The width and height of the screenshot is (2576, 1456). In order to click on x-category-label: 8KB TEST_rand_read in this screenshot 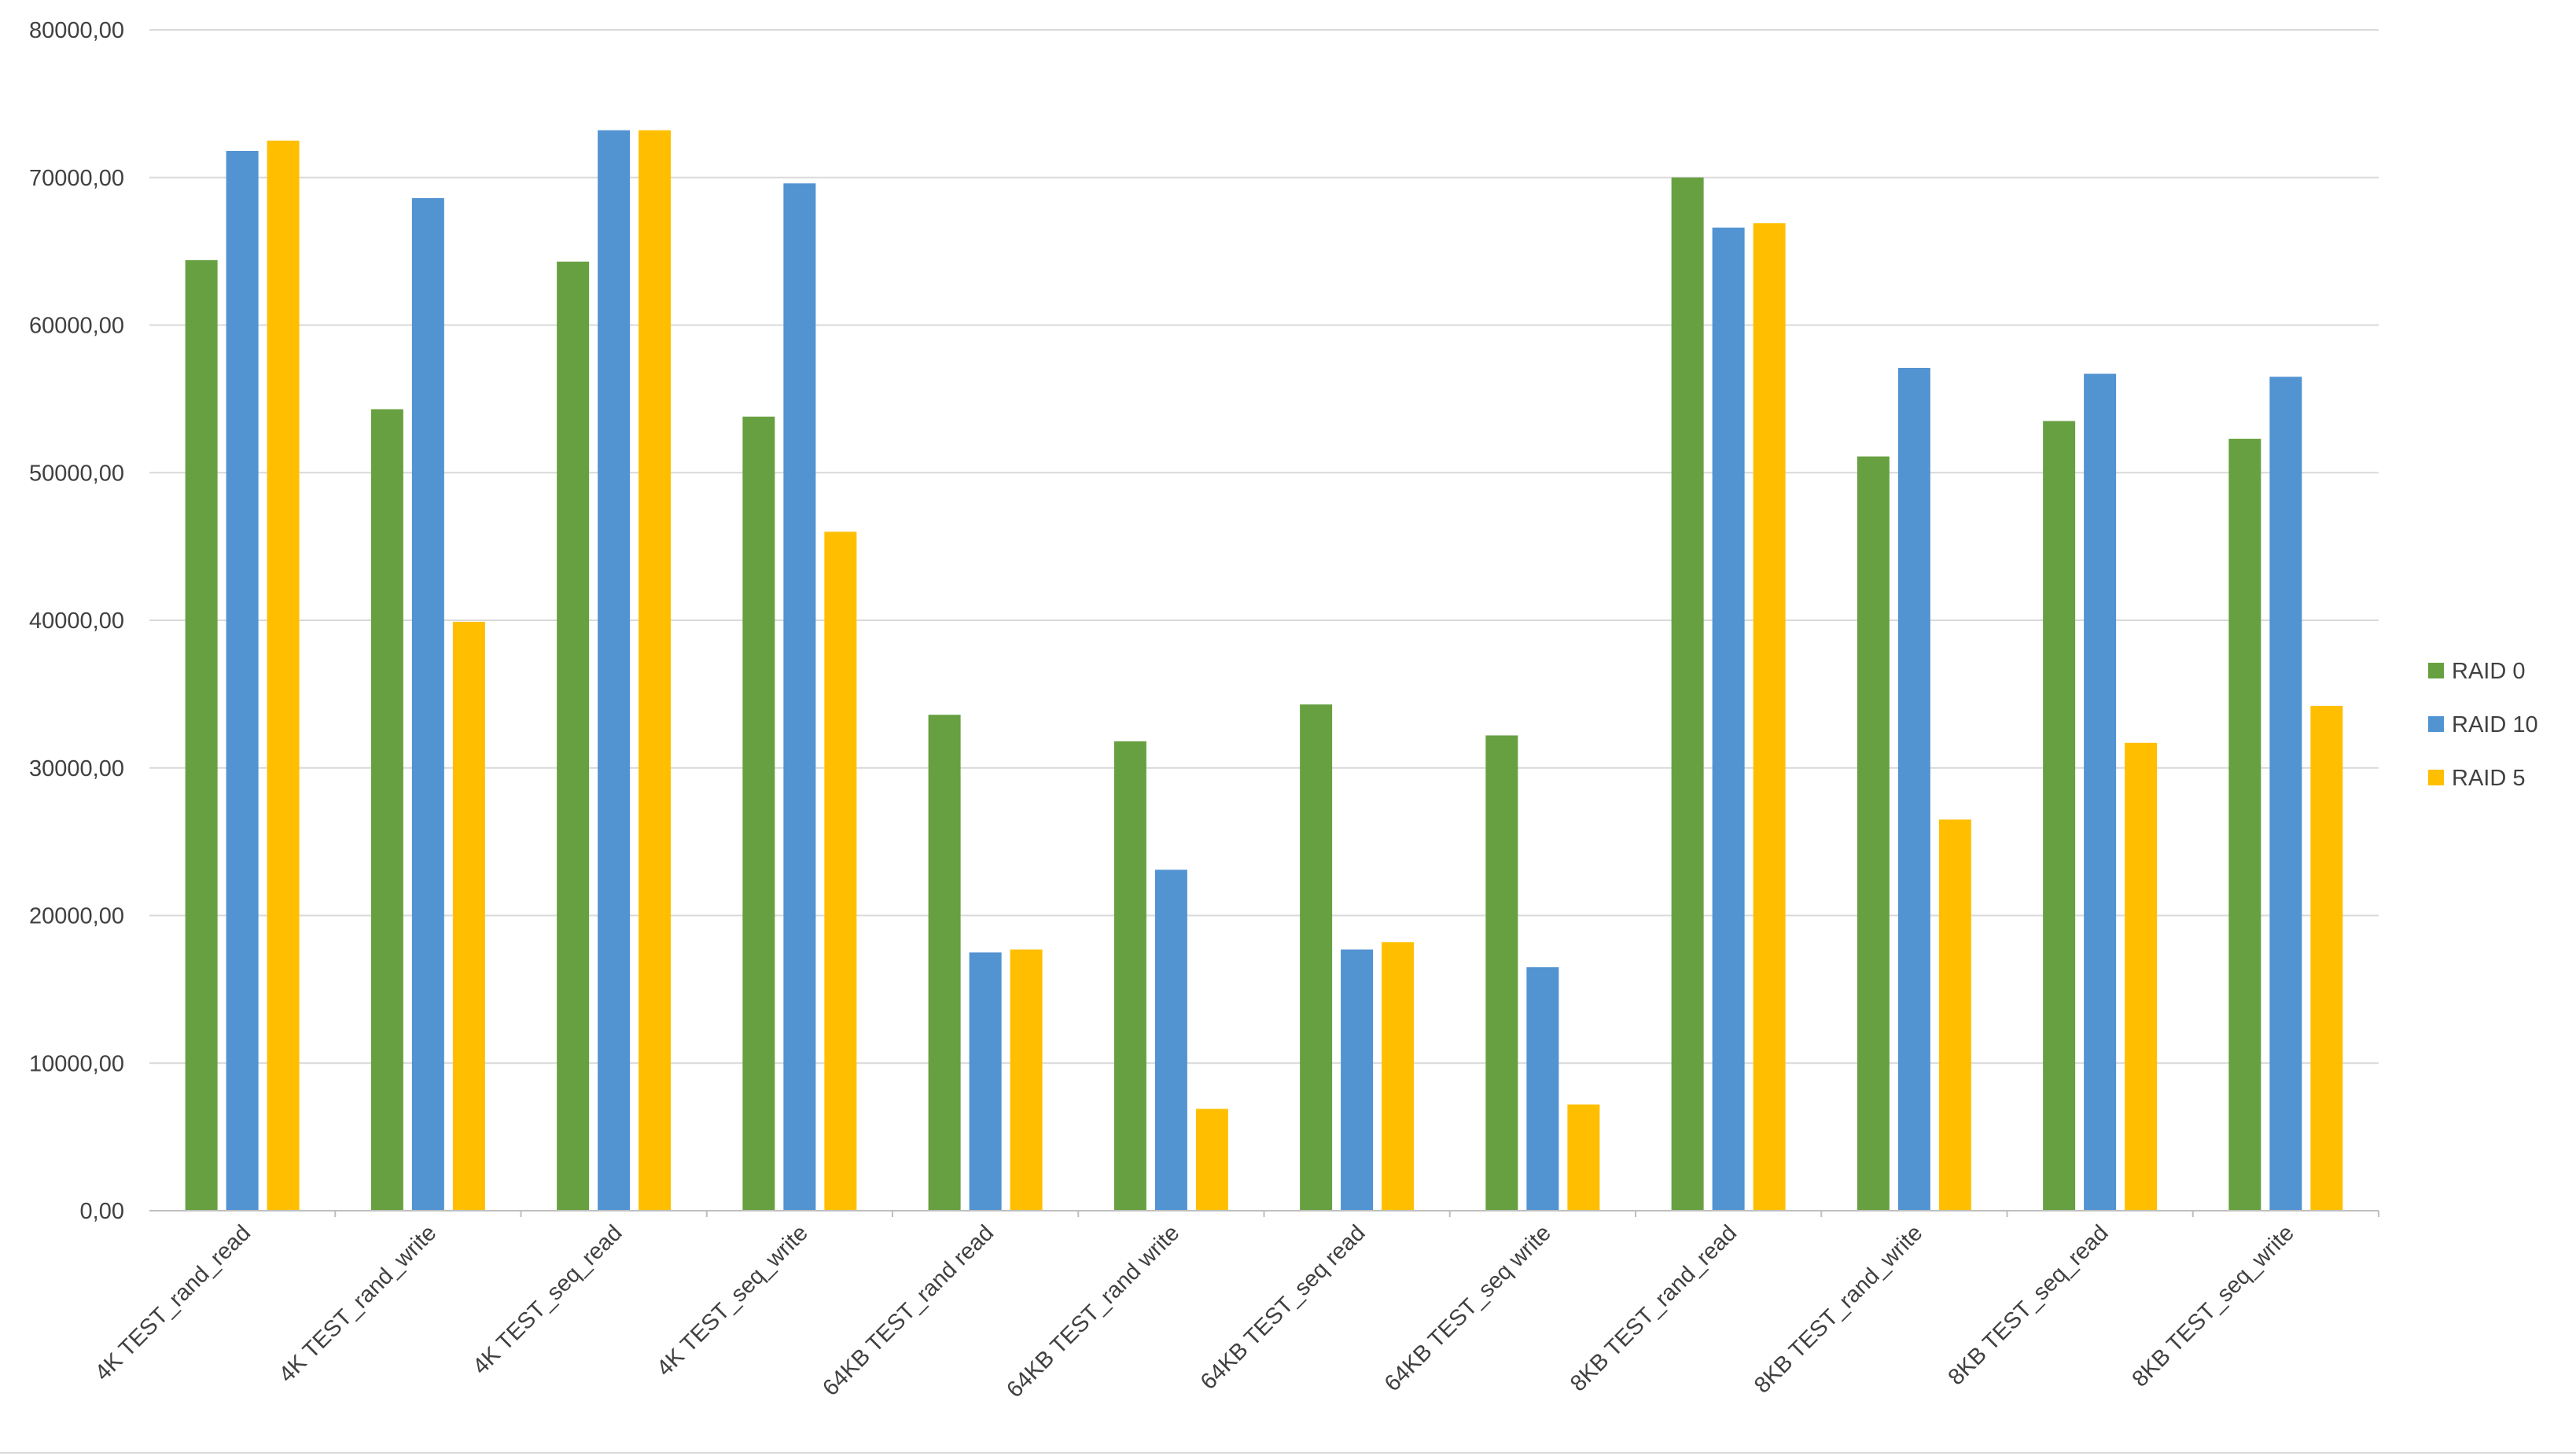, I will do `click(1654, 1308)`.